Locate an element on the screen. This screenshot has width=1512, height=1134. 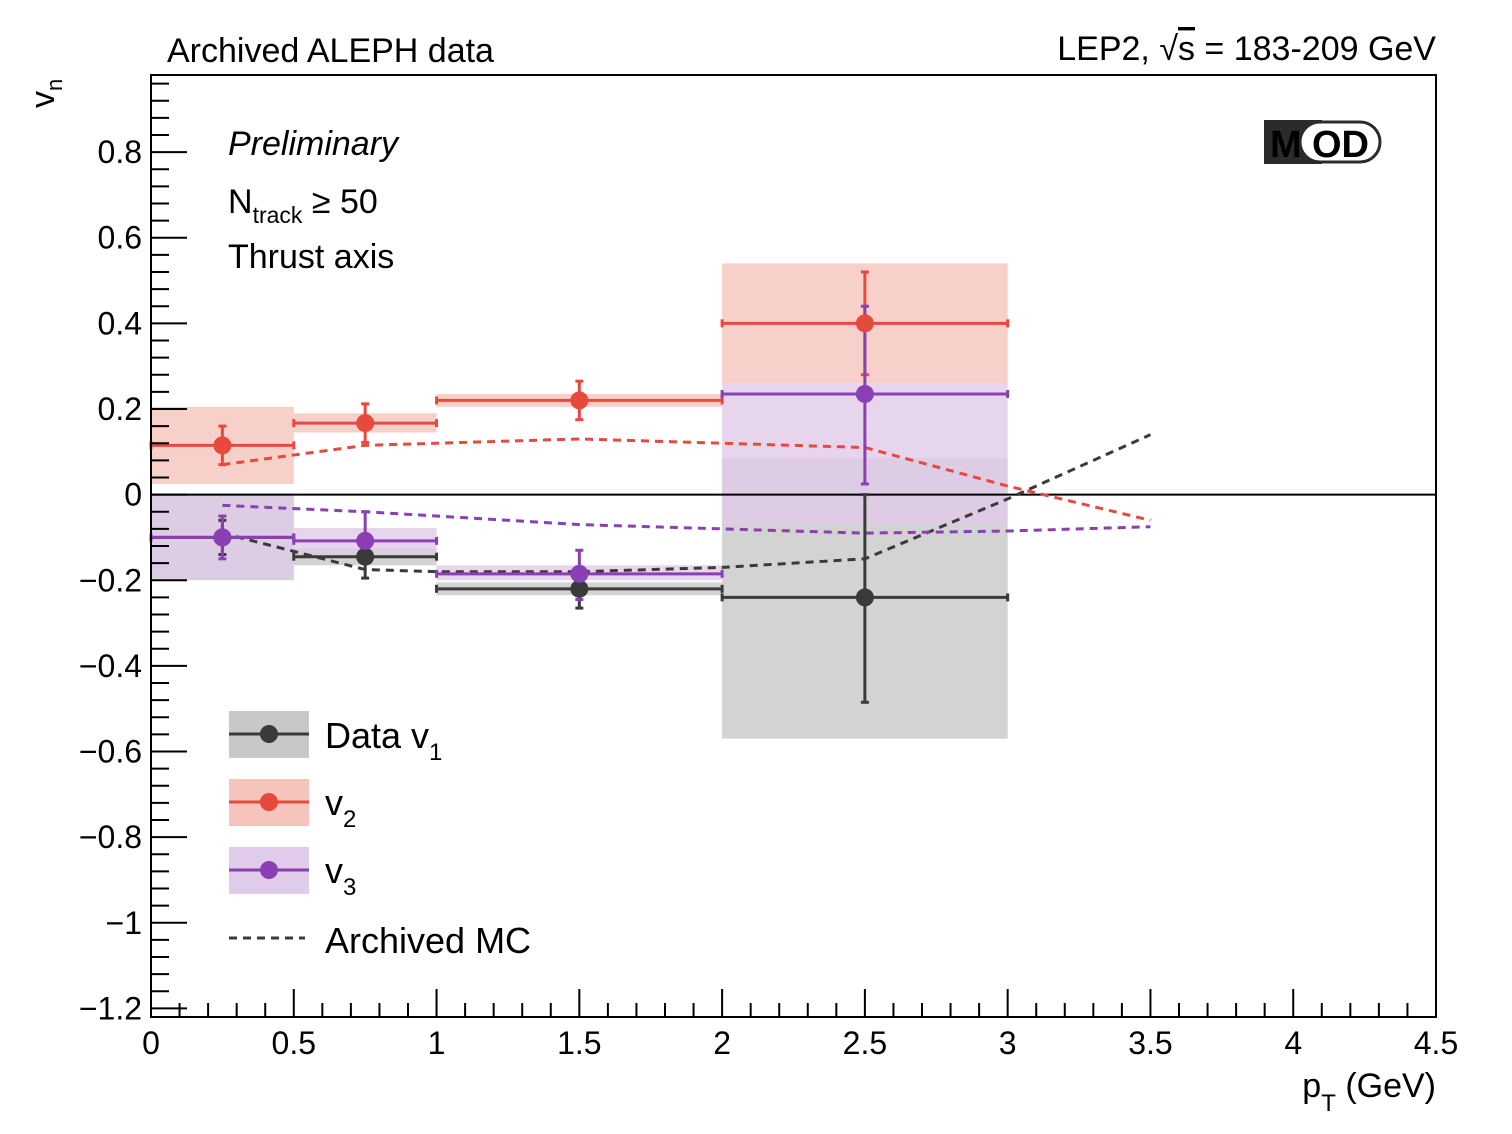
legend-label-v2: v2 is located at coordinates (340, 807).